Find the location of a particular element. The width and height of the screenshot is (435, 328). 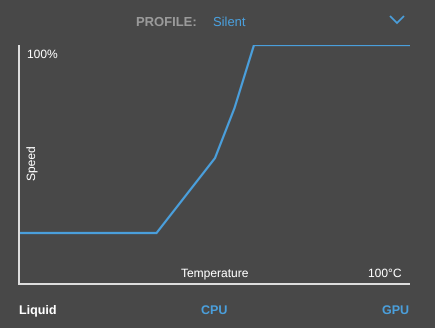

text: CPU is located at coordinates (214, 310).